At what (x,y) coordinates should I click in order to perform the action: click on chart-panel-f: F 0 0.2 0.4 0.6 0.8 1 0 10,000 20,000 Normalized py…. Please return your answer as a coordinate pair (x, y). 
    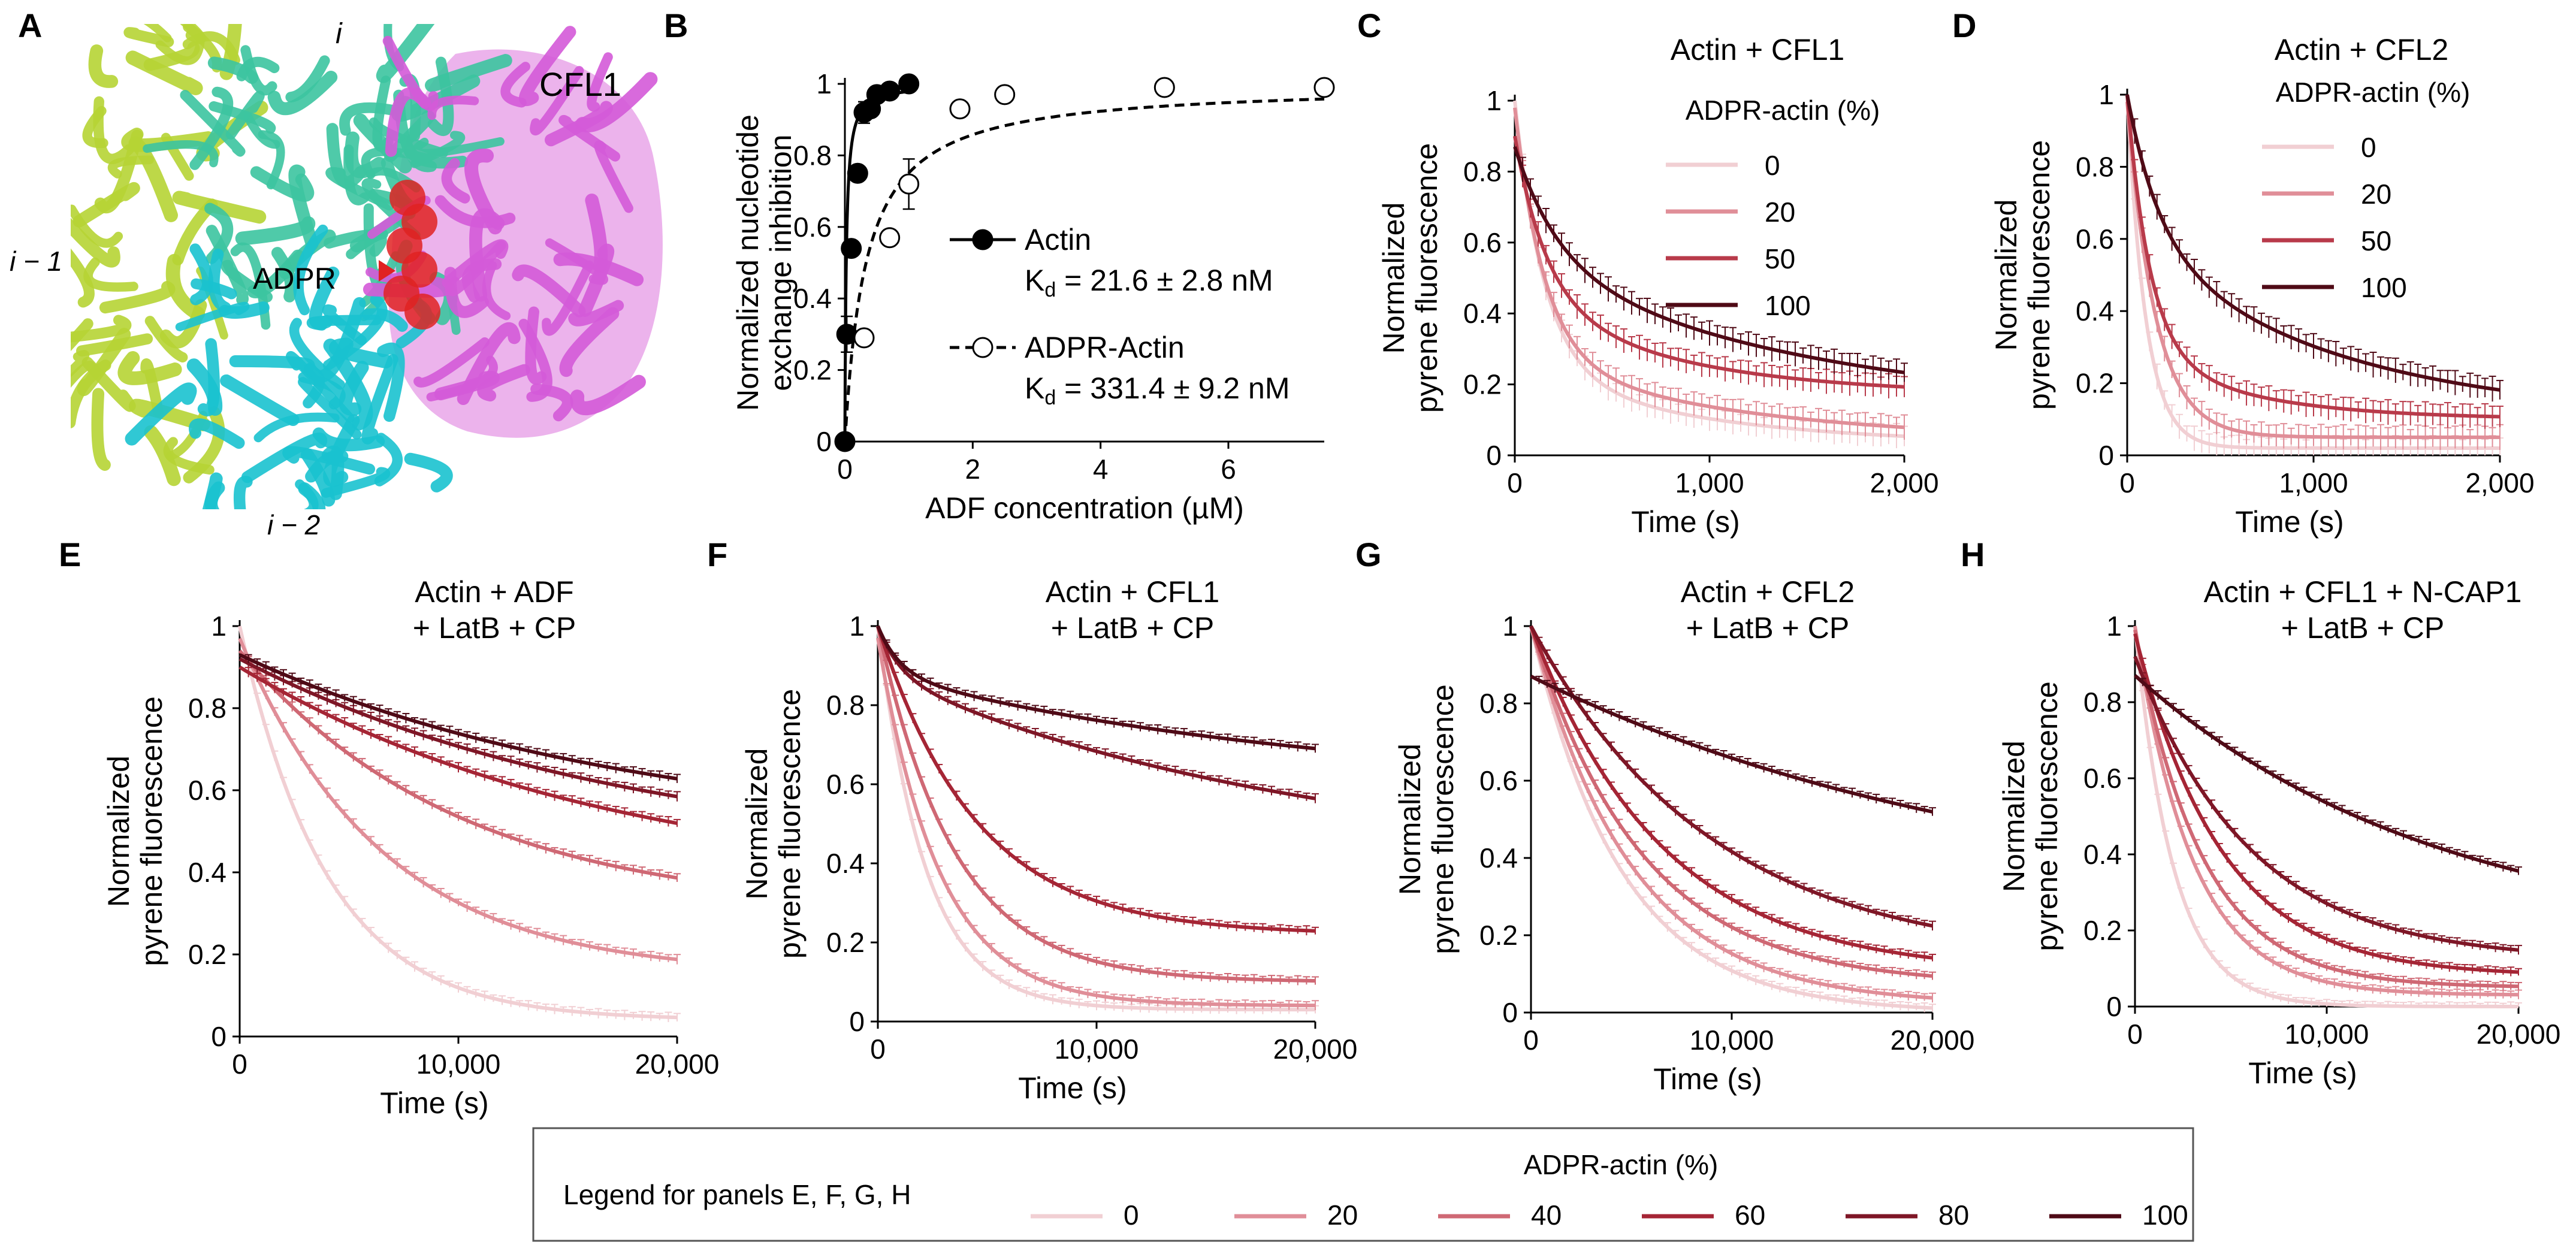
    Looking at the image, I should click on (1032, 820).